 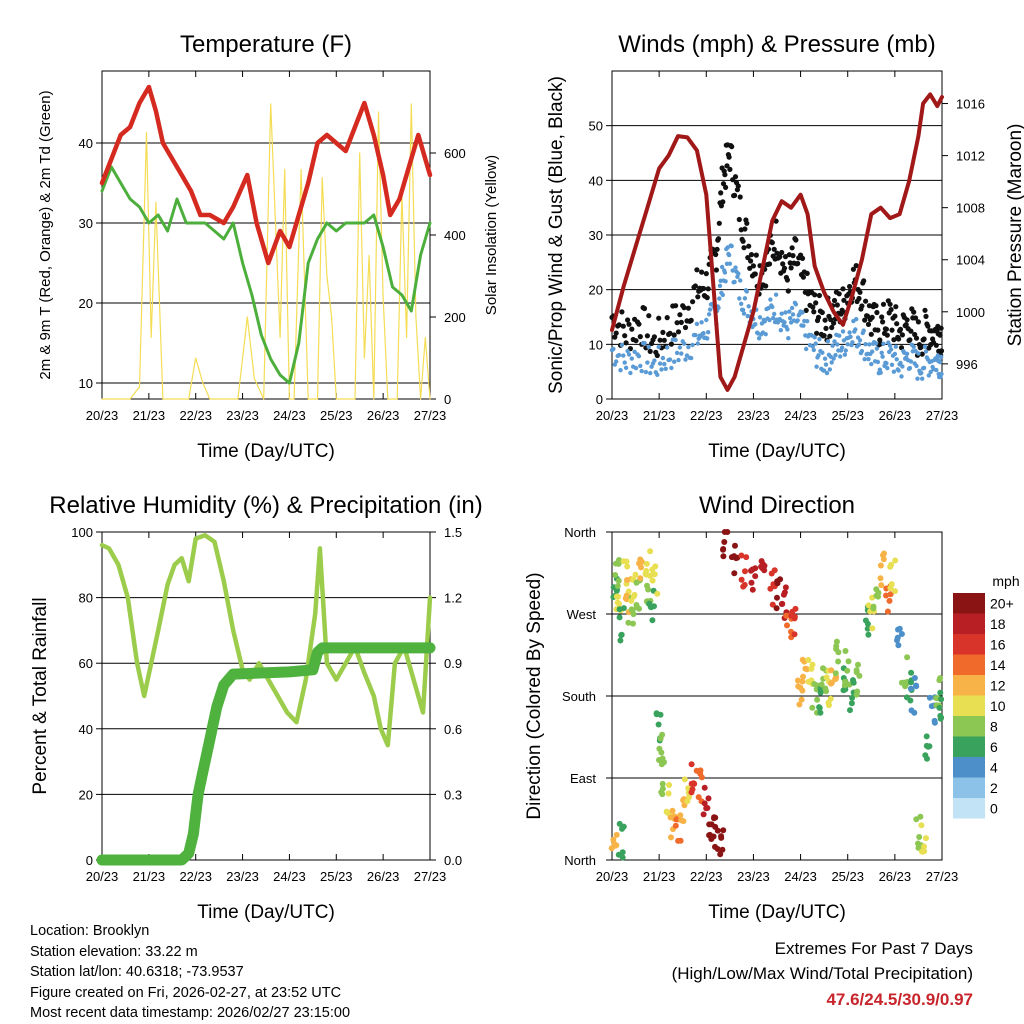 What do you see at coordinates (994, 808) in the screenshot?
I see `colorbar-label: 0` at bounding box center [994, 808].